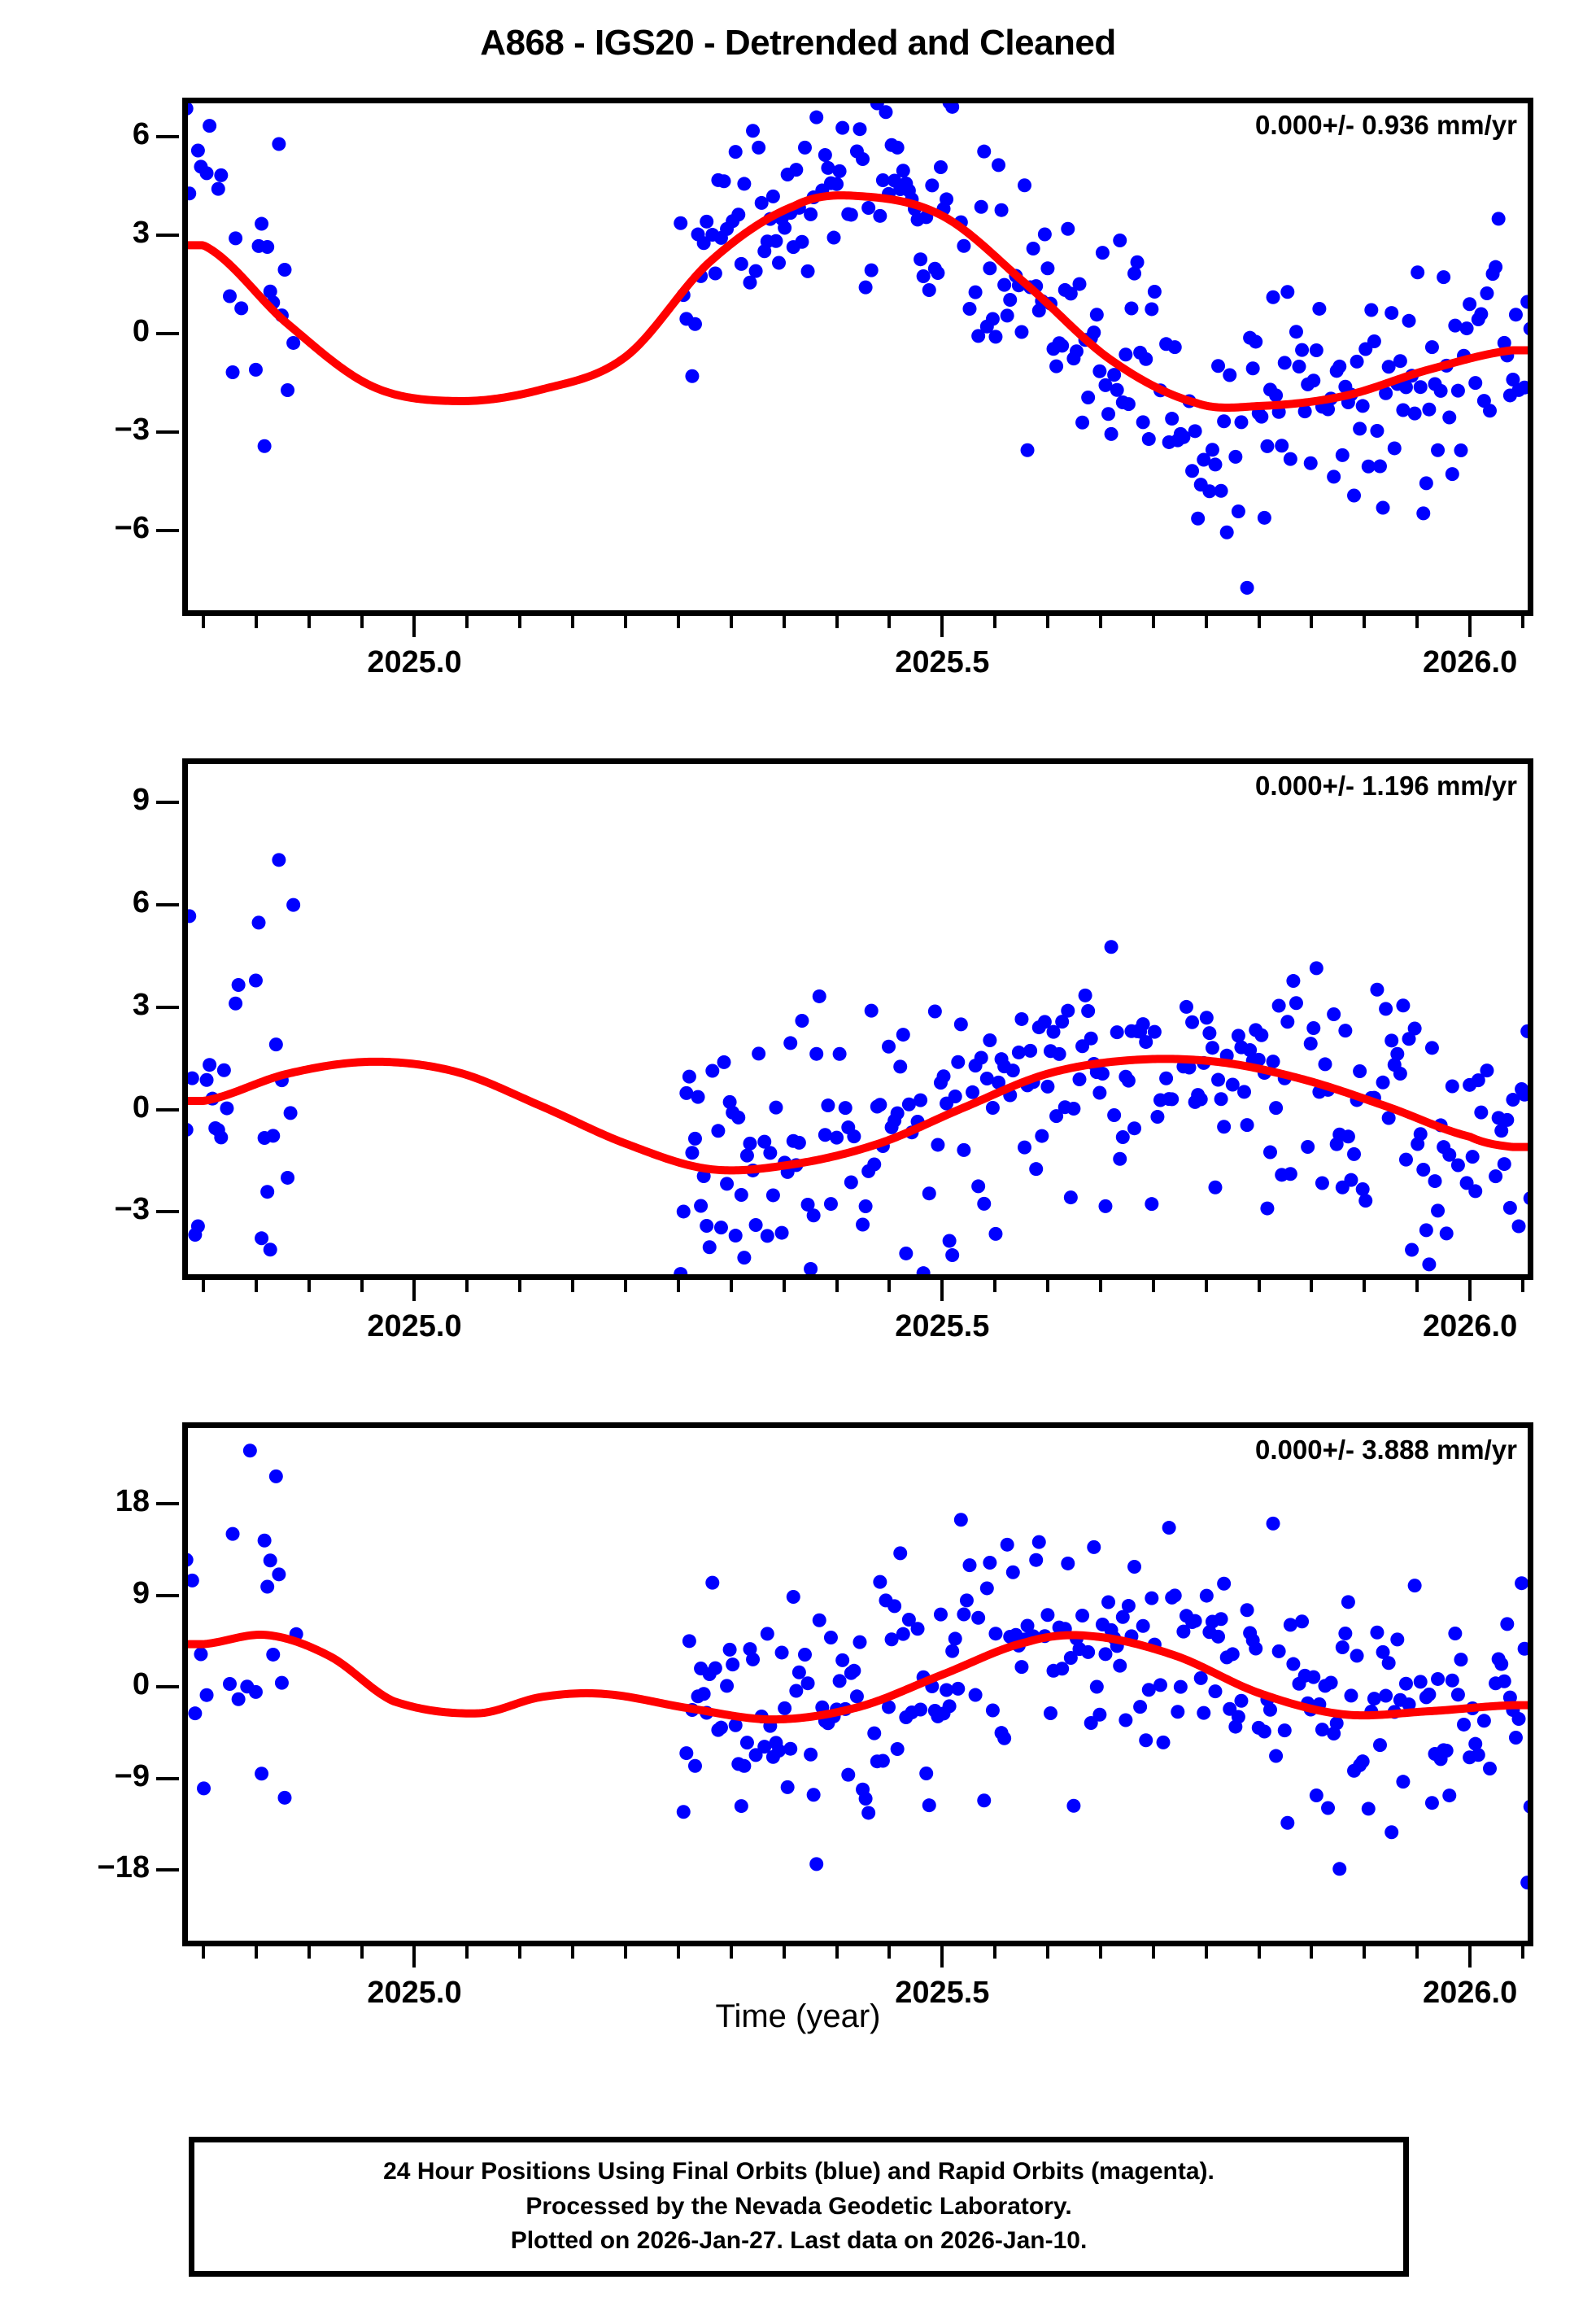  I want to click on y-tick-label-up-2: 0, so click(141, 1685).